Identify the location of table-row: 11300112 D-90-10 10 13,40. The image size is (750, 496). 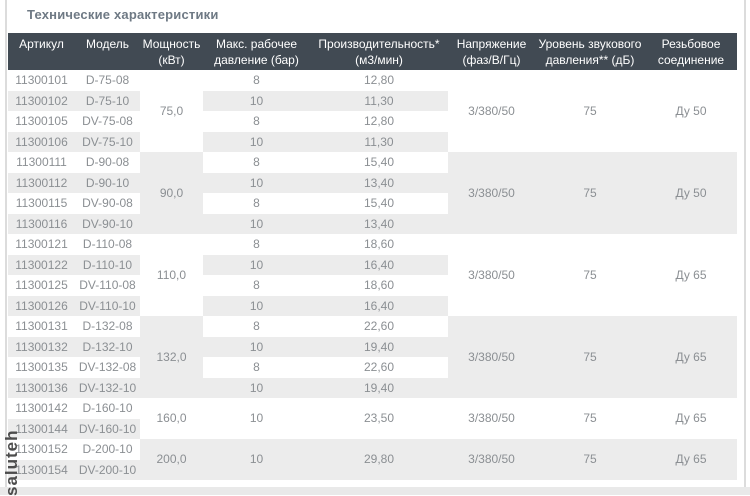
(372, 183).